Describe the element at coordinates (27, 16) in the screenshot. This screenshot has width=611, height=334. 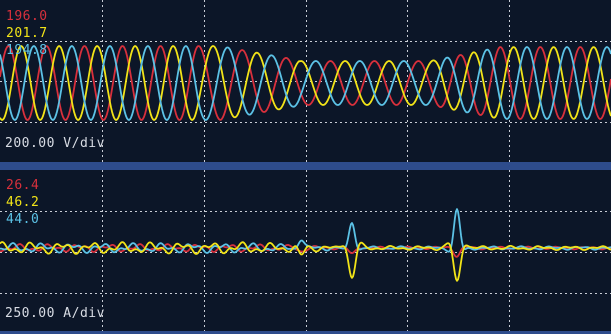
I see `voltage-readout-red: 196.0` at that location.